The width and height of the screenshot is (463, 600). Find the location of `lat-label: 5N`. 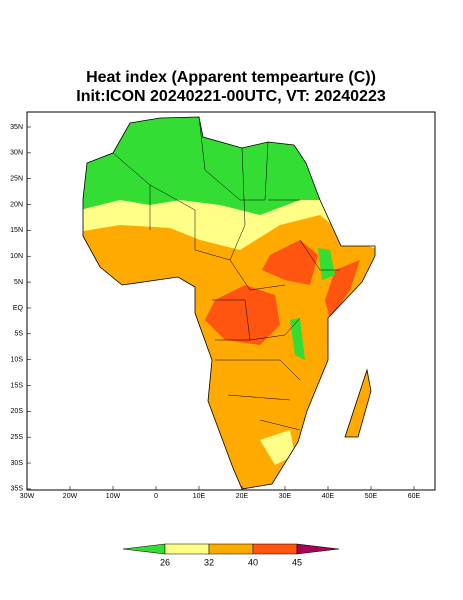

lat-label: 5N is located at coordinates (18, 282).